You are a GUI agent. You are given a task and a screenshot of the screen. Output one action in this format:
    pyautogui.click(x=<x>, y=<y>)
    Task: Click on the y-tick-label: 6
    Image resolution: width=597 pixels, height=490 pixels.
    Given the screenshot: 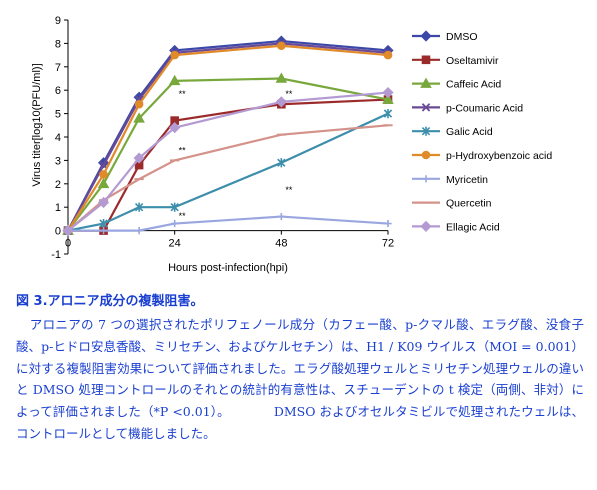 What is the action you would take?
    pyautogui.click(x=58, y=91)
    